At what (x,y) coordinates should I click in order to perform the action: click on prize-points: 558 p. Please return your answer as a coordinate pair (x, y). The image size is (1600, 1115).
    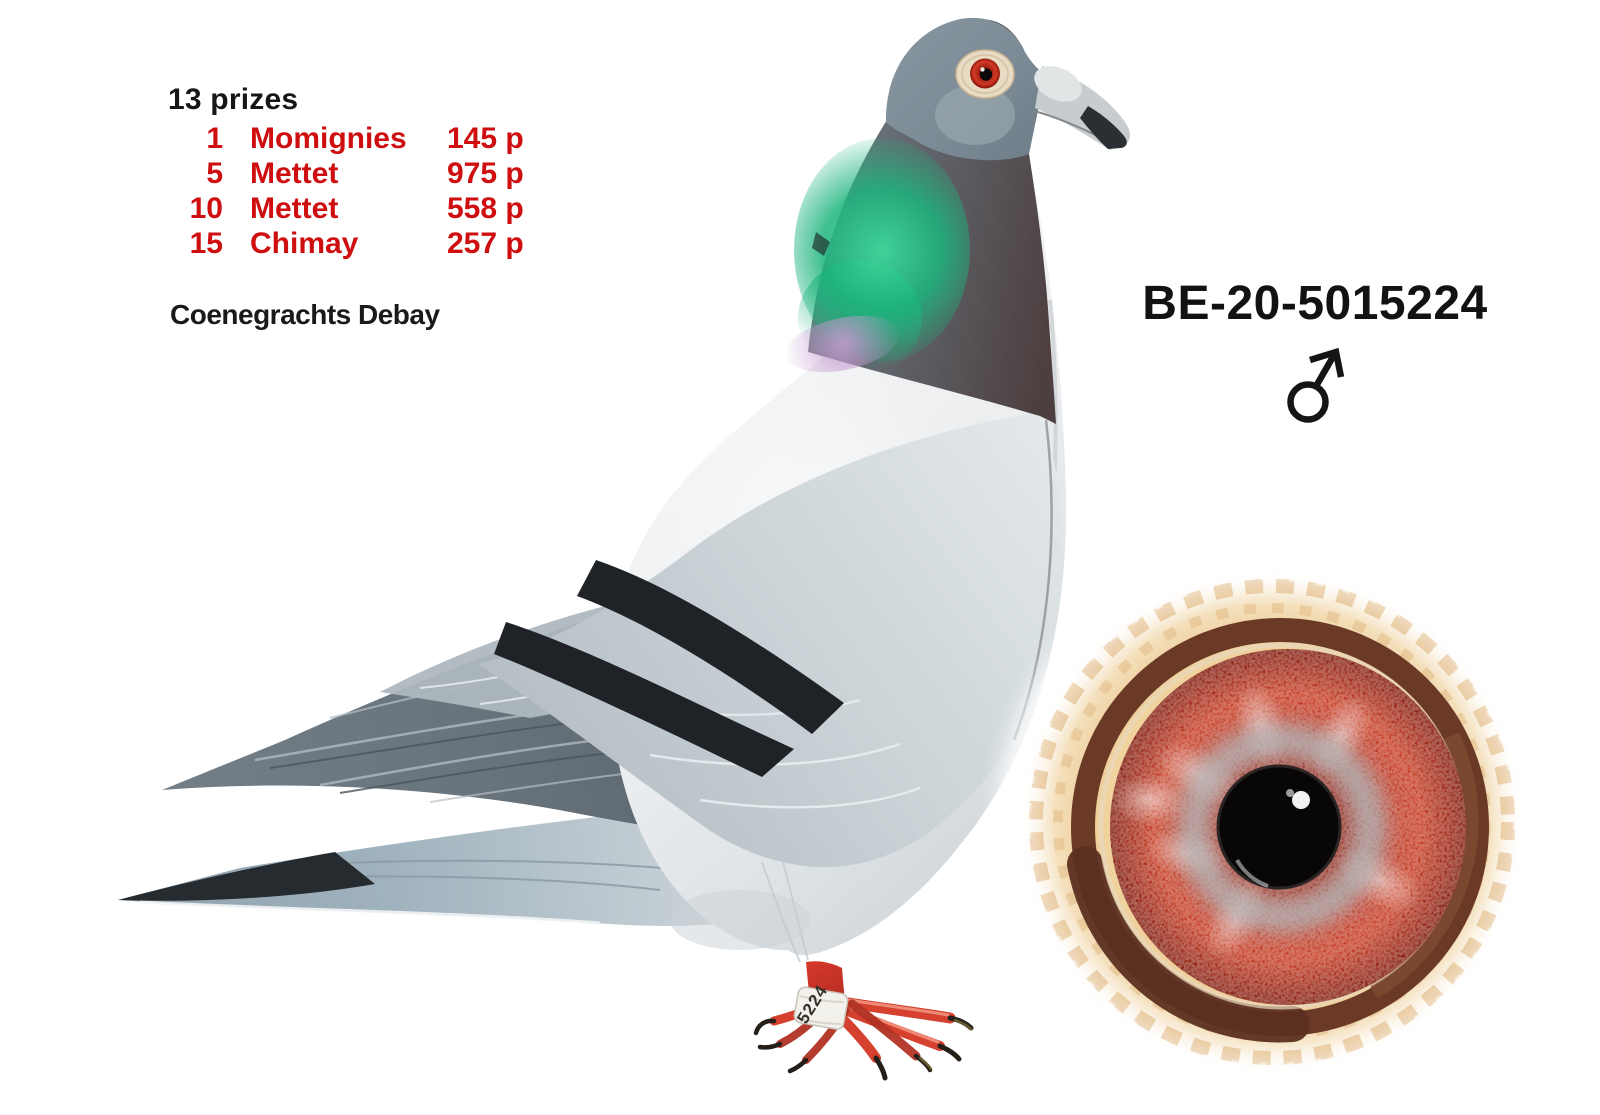
    Looking at the image, I should click on (485, 208).